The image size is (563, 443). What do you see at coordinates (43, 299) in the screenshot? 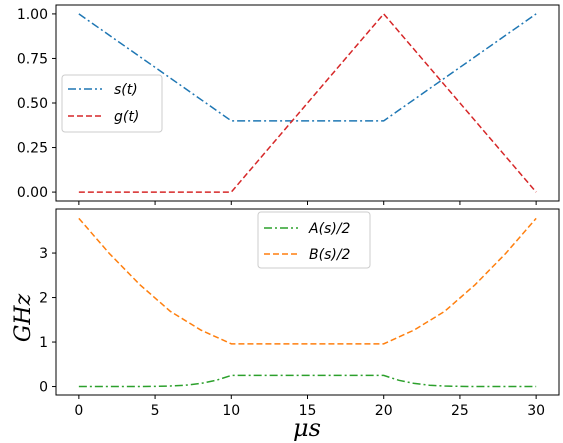
I see `y-tick-label: 2` at bounding box center [43, 299].